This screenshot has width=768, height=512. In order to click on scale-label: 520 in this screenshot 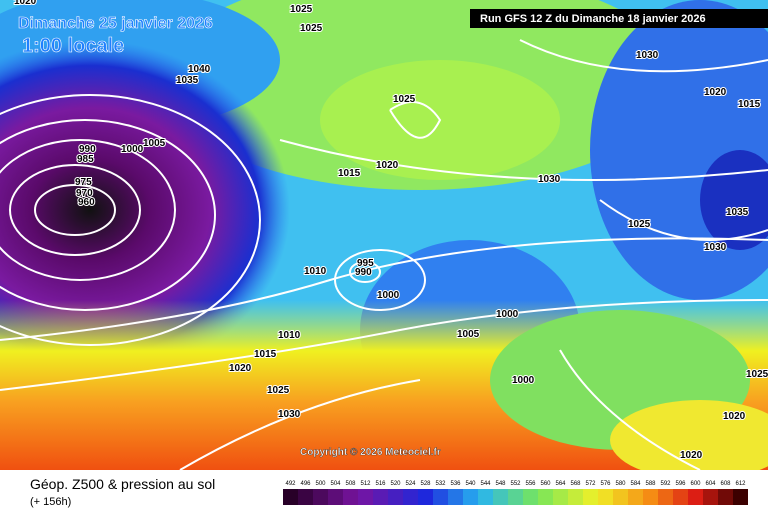, I will do `click(395, 484)`.